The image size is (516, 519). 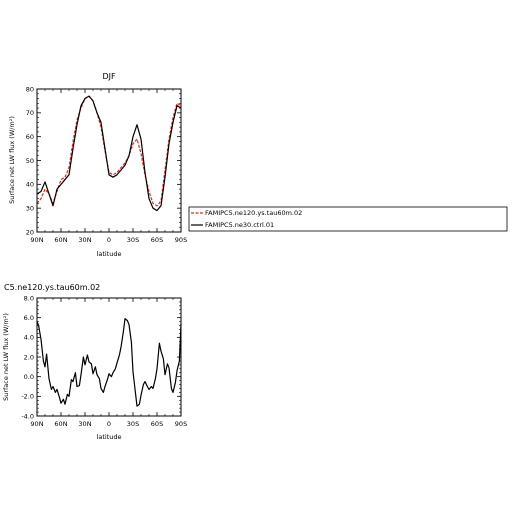 I want to click on panel-top-ytick-label: 30, so click(x=30, y=208).